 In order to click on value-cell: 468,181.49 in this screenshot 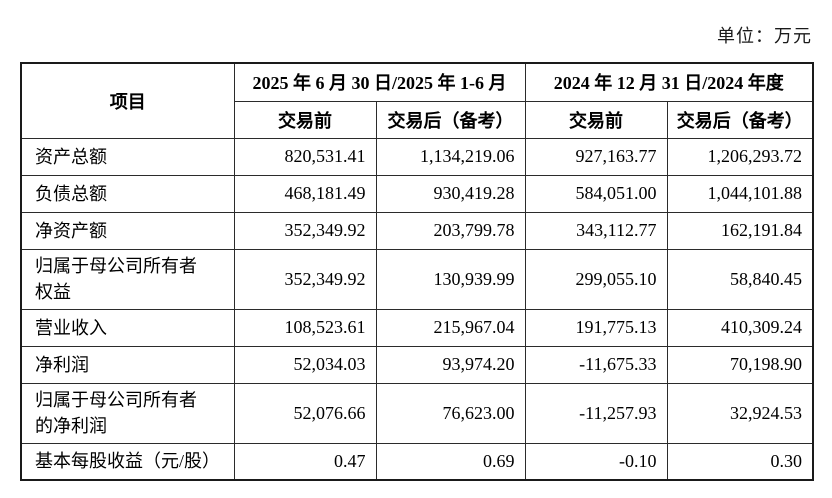, I will do `click(305, 193)`.